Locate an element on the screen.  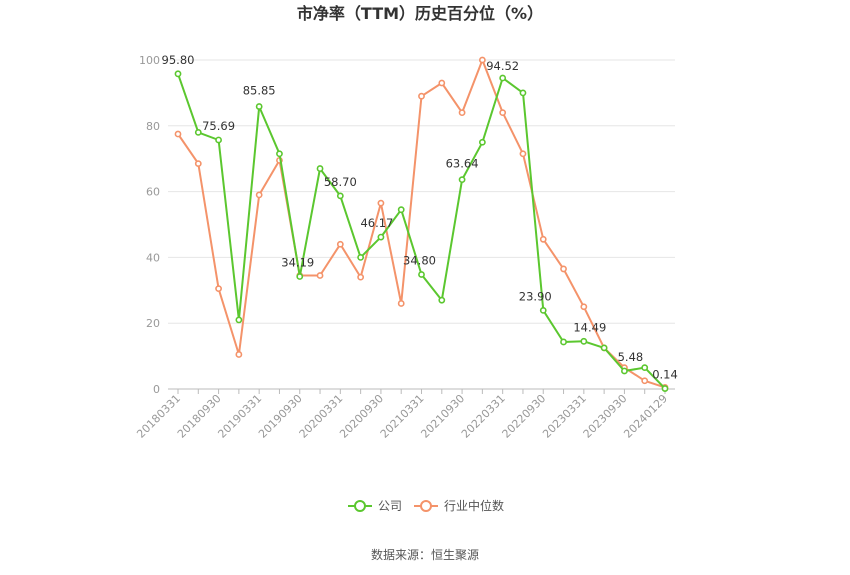
y-tick-label-40: 40 is located at coordinates (153, 257).